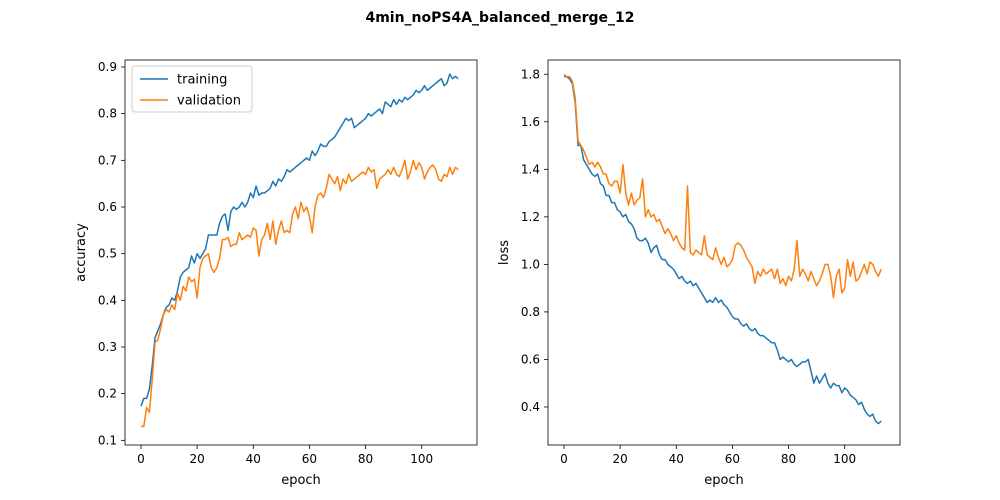  Describe the element at coordinates (192, 89) in the screenshot. I see `legend: training validation` at that location.